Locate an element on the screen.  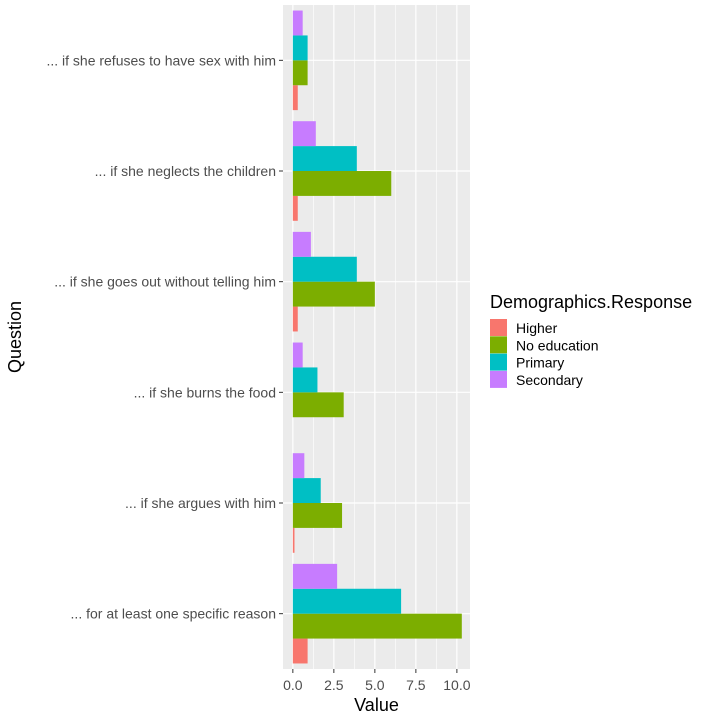
y-tick-label: ... if she argues with him is located at coordinates (200, 503).